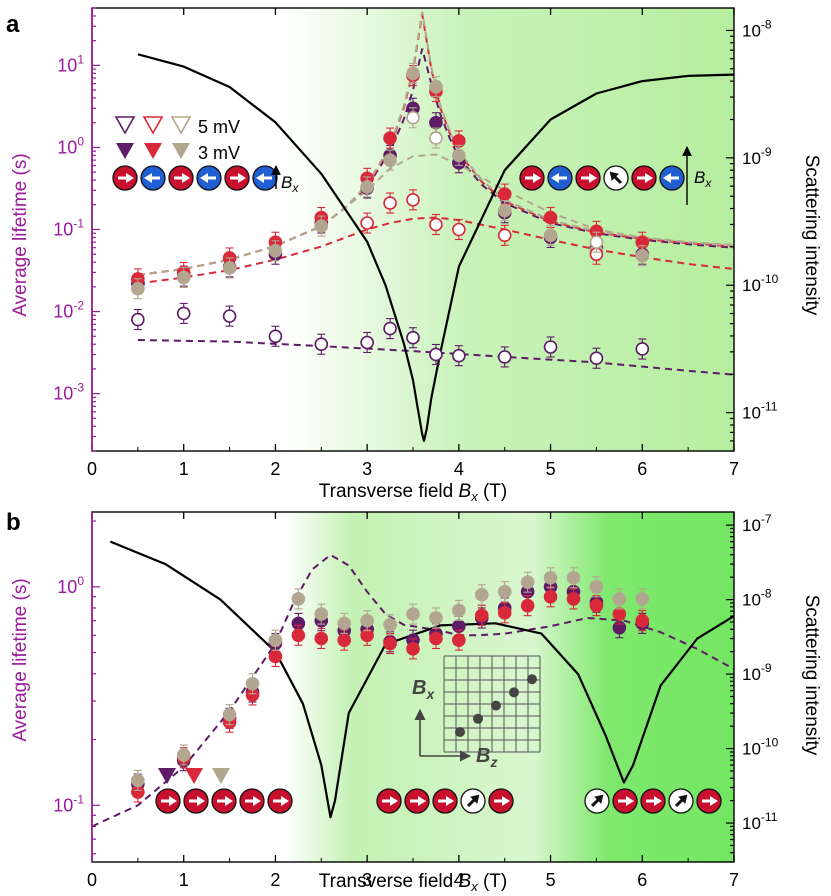  Describe the element at coordinates (153, 151) in the screenshot. I see `legend-filled-red-triangle` at that location.